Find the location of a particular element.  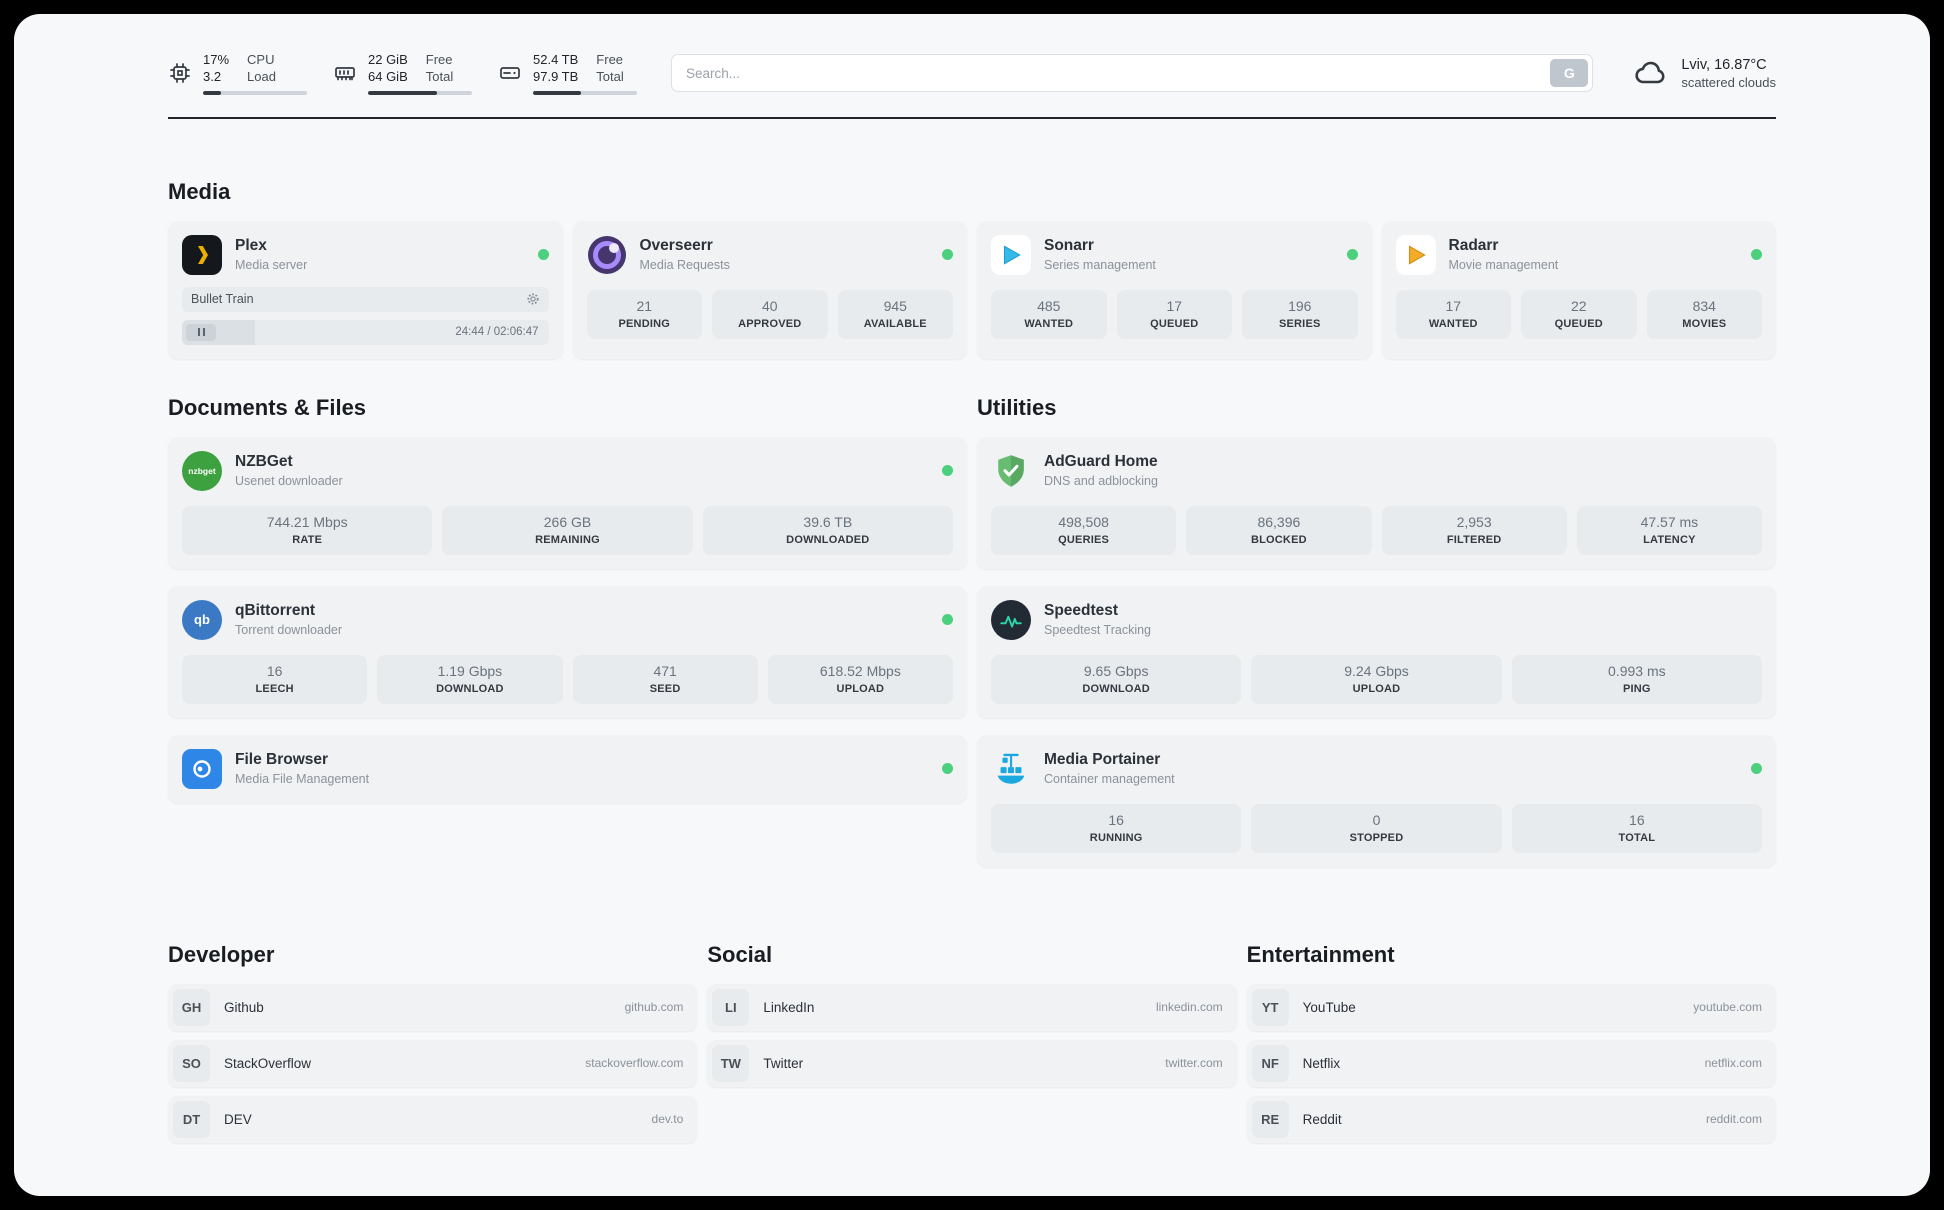

stat-label: STOPPED is located at coordinates (1376, 837).